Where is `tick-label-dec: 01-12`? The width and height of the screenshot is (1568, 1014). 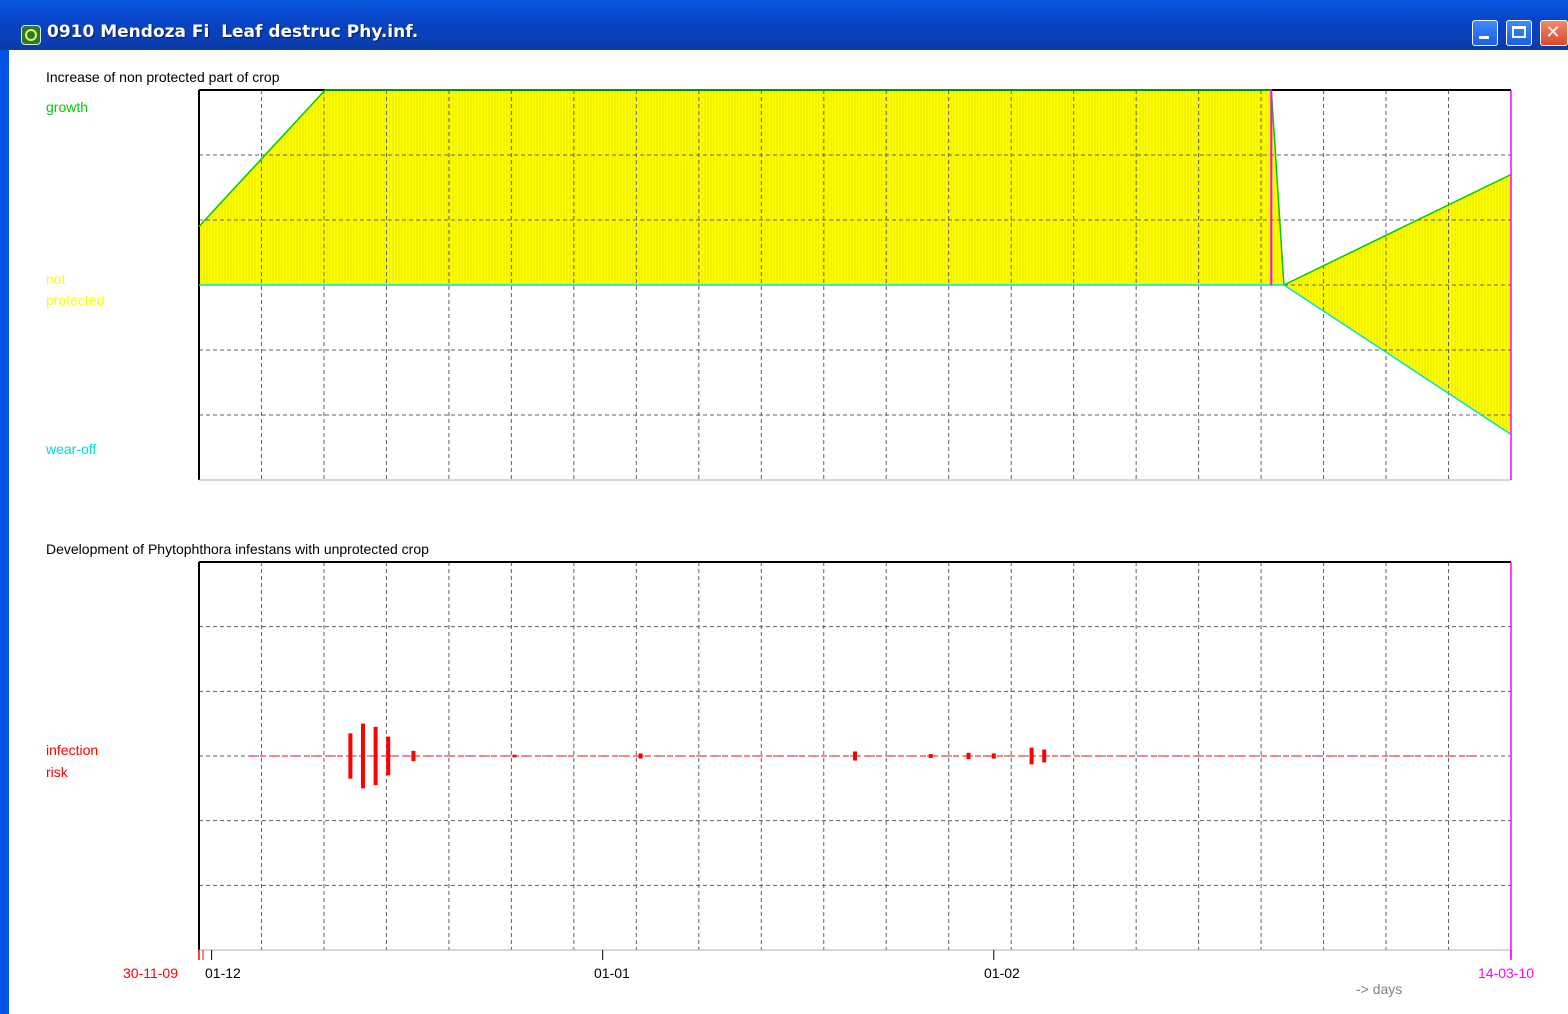 tick-label-dec: 01-12 is located at coordinates (223, 973).